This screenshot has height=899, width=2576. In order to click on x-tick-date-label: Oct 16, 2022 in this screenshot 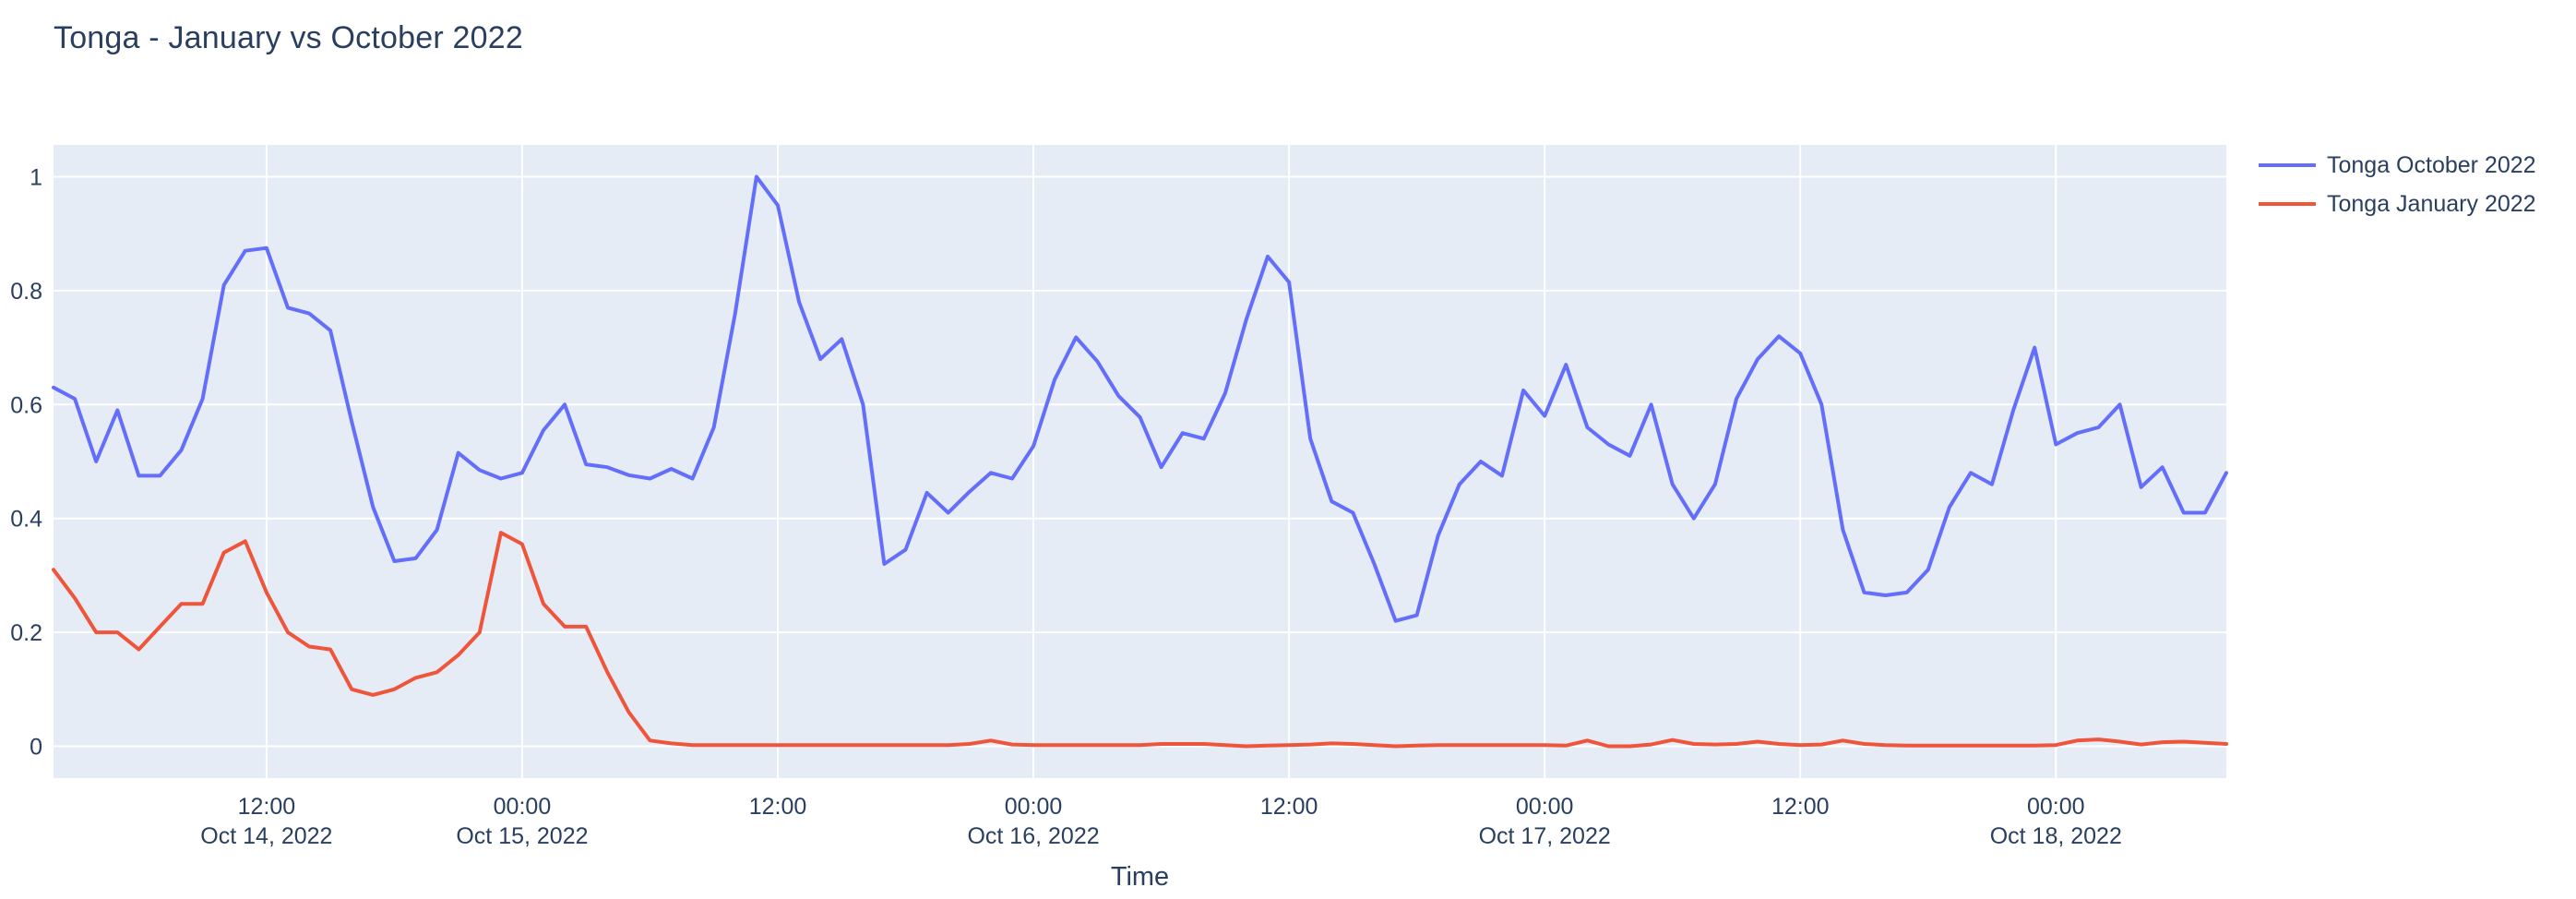, I will do `click(1033, 836)`.